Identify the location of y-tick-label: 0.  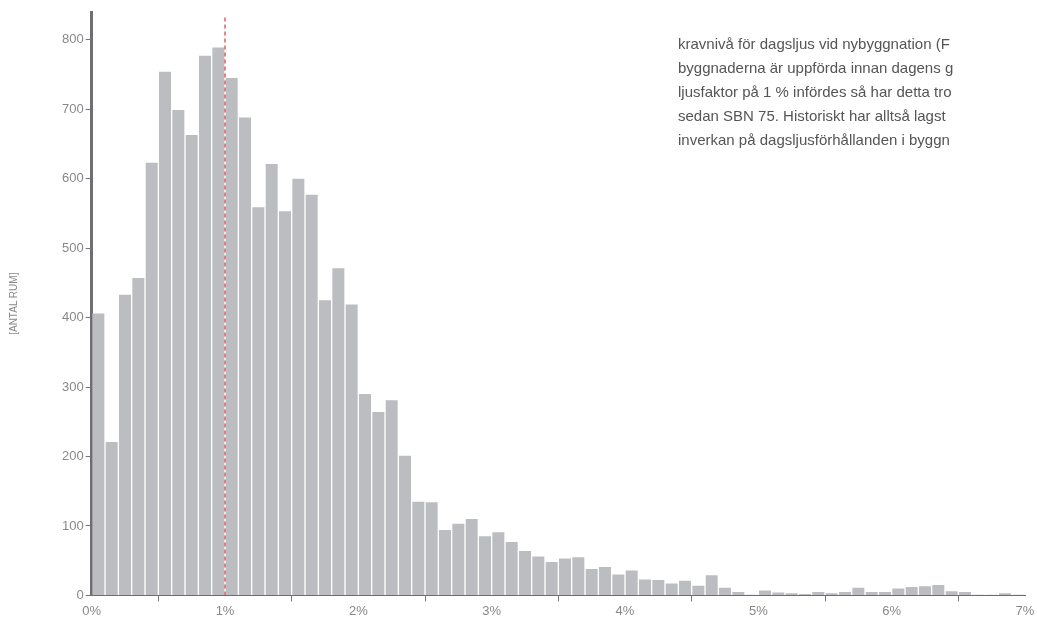
(80, 594).